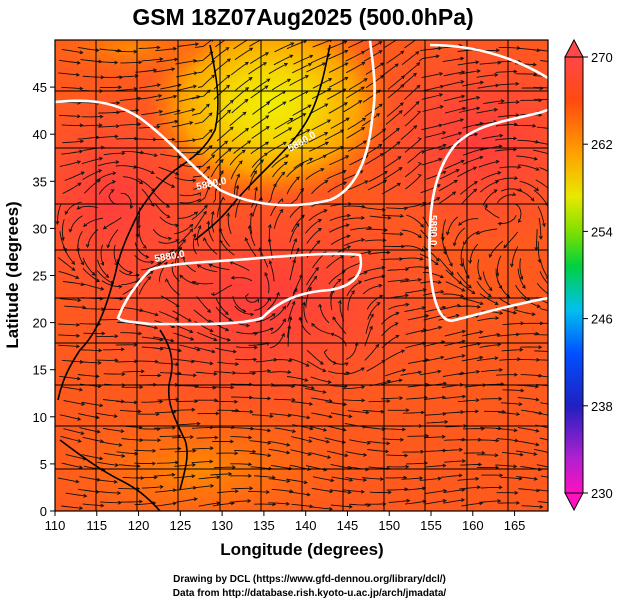 This screenshot has height=605, width=619. I want to click on x-tick-label: 115, so click(96, 525).